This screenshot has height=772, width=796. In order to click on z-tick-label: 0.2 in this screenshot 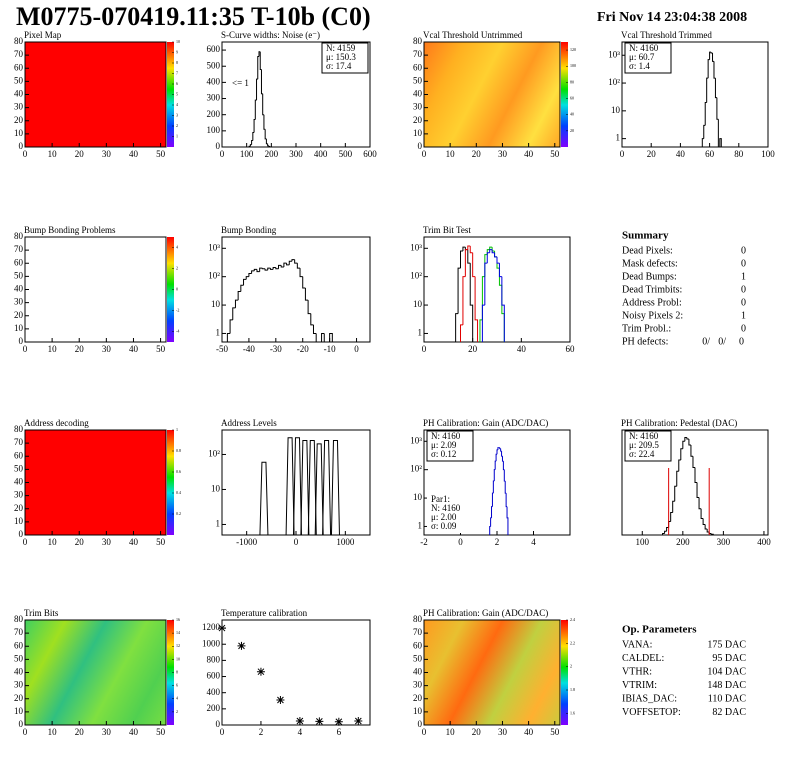, I will do `click(178, 513)`.